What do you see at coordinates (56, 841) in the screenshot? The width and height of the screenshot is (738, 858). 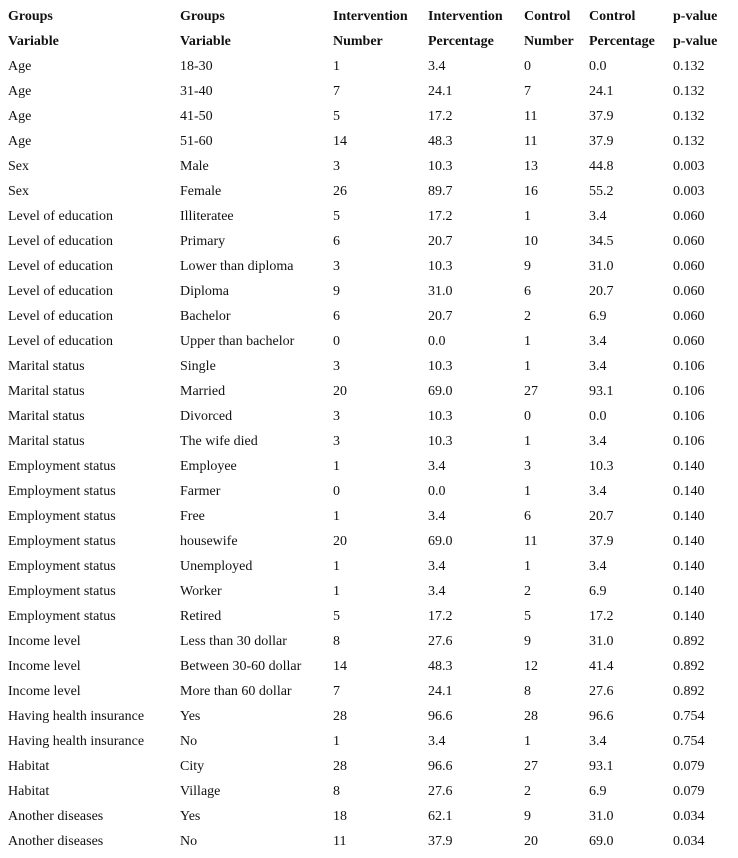 I see `table-cell: Another diseases` at bounding box center [56, 841].